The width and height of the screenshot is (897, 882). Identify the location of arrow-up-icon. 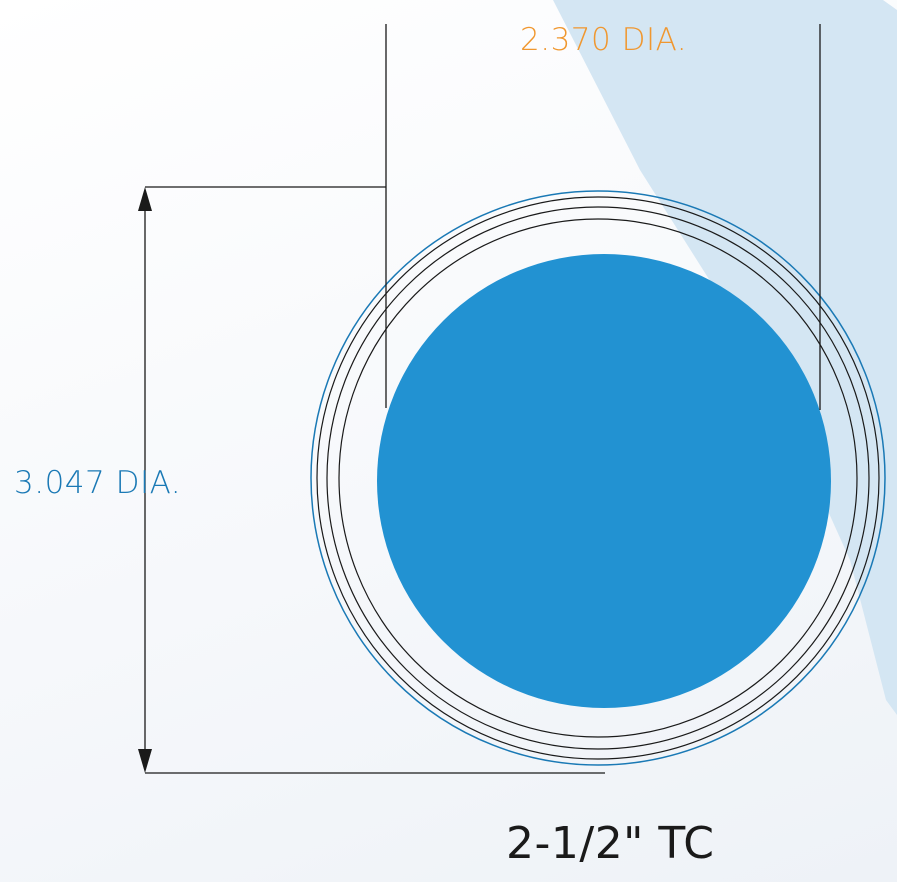
(145, 199).